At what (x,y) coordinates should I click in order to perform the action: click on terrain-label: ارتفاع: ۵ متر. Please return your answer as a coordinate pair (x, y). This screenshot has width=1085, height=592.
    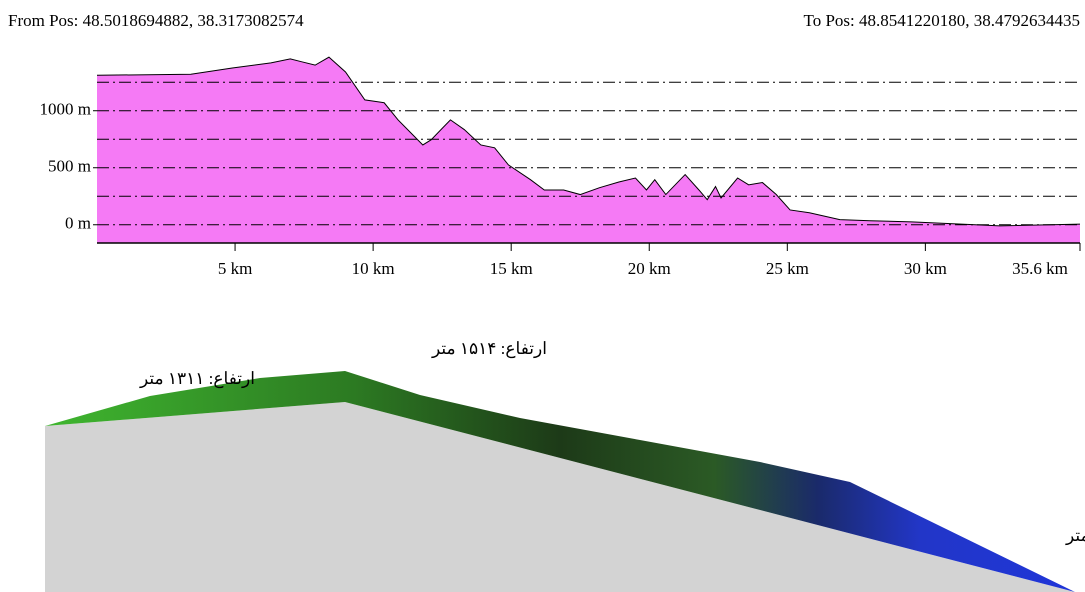
    Looking at the image, I should click on (1075, 536).